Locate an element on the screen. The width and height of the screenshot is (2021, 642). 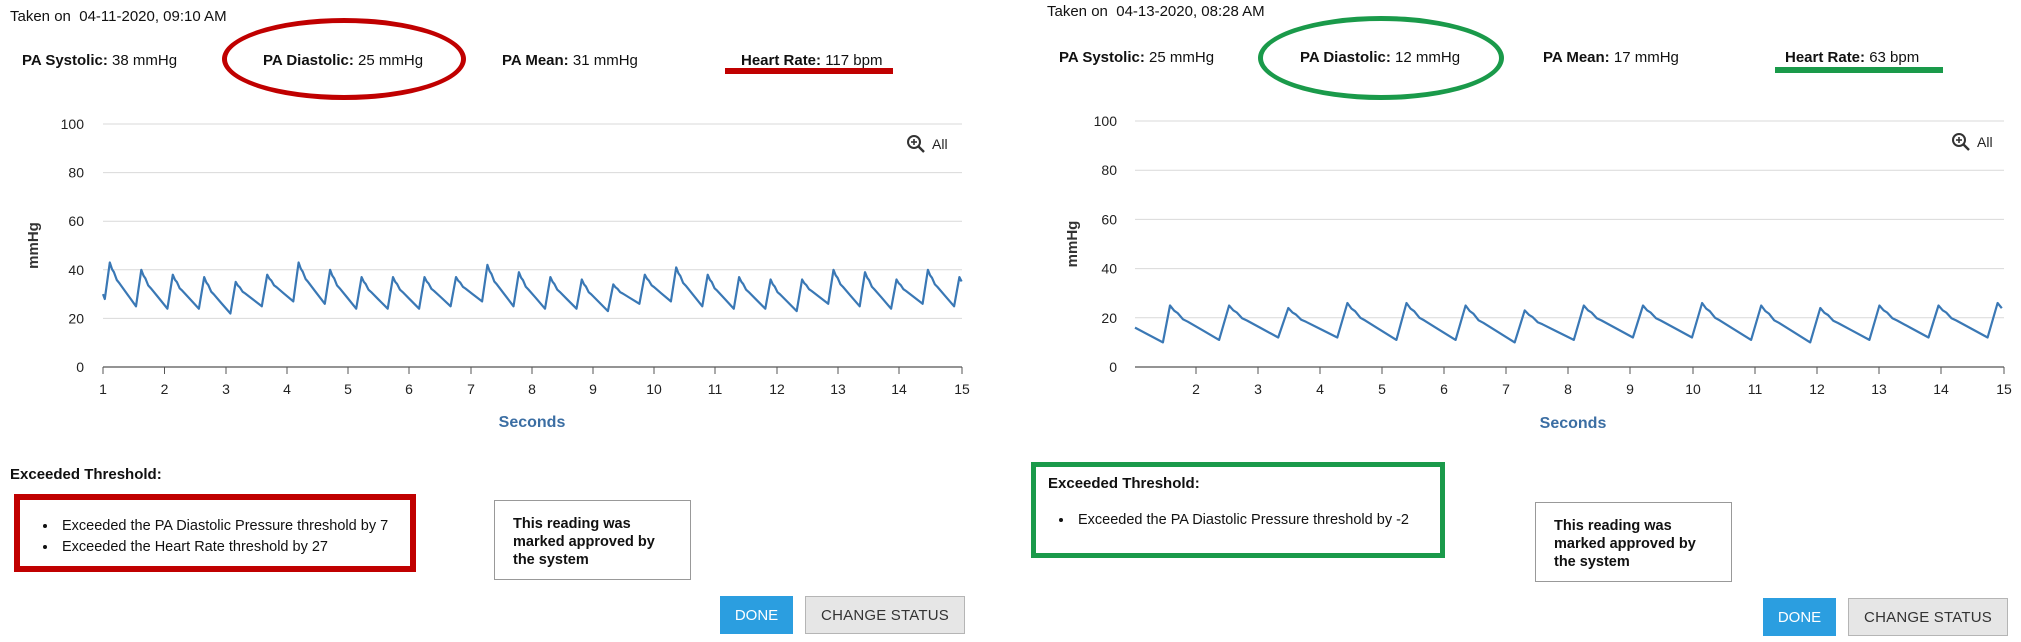
pa-diastolic: PA Diastolic: 25 mmHg is located at coordinates (343, 60).